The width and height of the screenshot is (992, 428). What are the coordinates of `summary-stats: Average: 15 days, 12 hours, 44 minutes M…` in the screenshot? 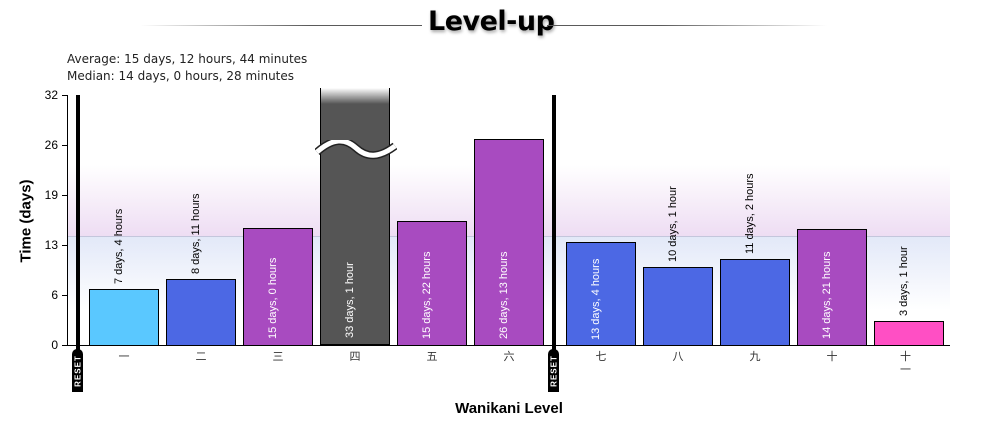 It's located at (187, 68).